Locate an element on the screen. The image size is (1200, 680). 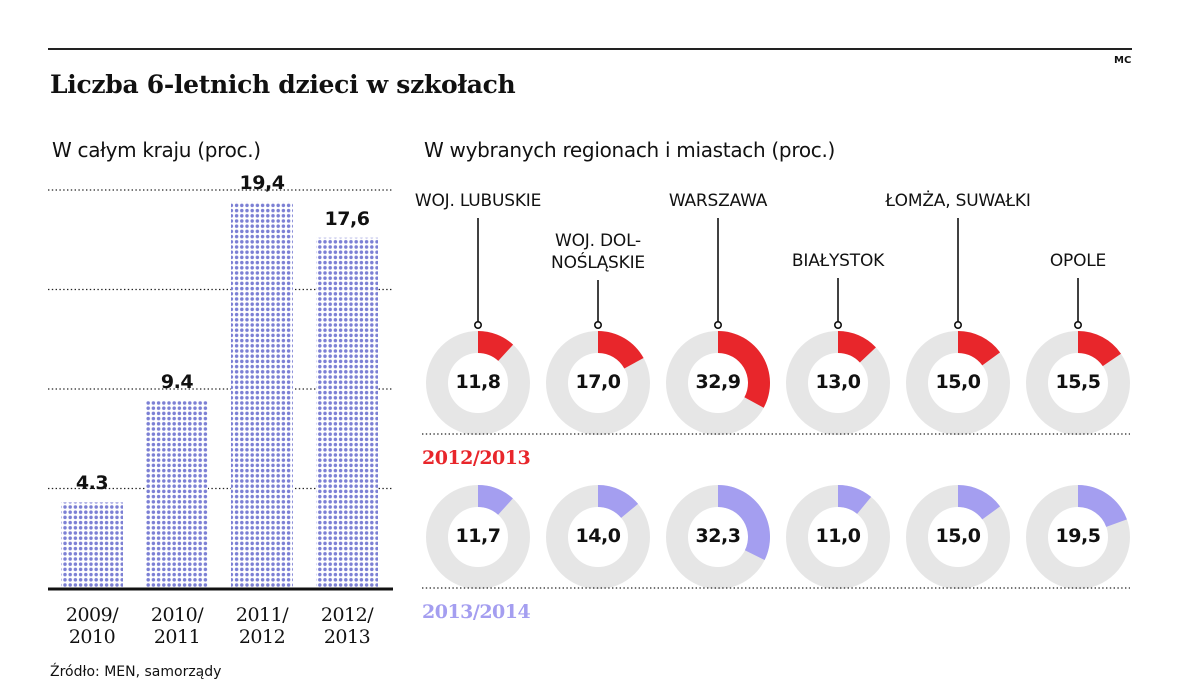
region-label: OPOLE is located at coordinates (1078, 261).